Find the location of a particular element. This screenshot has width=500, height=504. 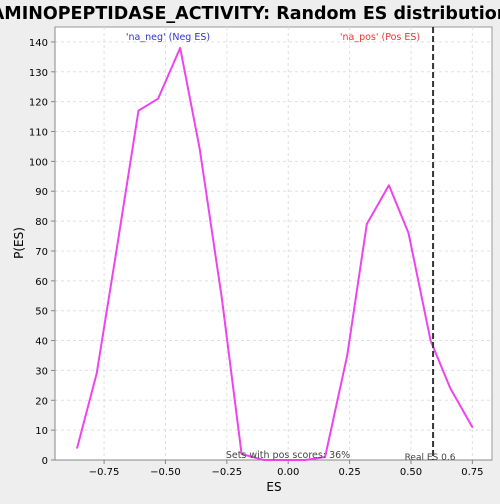

x-tick-label: −0.25 is located at coordinates (227, 472).